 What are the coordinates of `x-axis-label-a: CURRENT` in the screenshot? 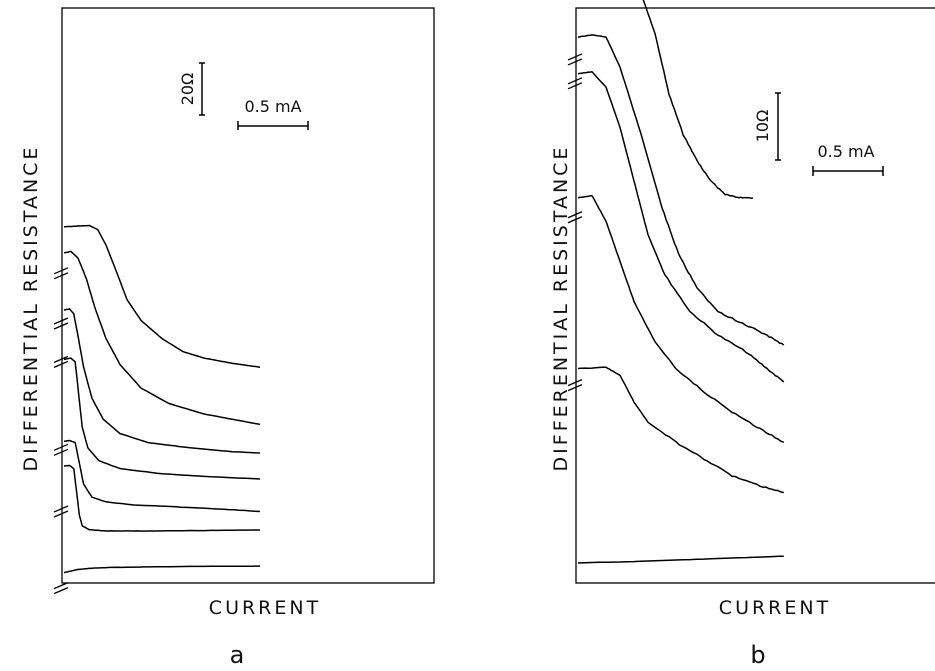 It's located at (265, 608).